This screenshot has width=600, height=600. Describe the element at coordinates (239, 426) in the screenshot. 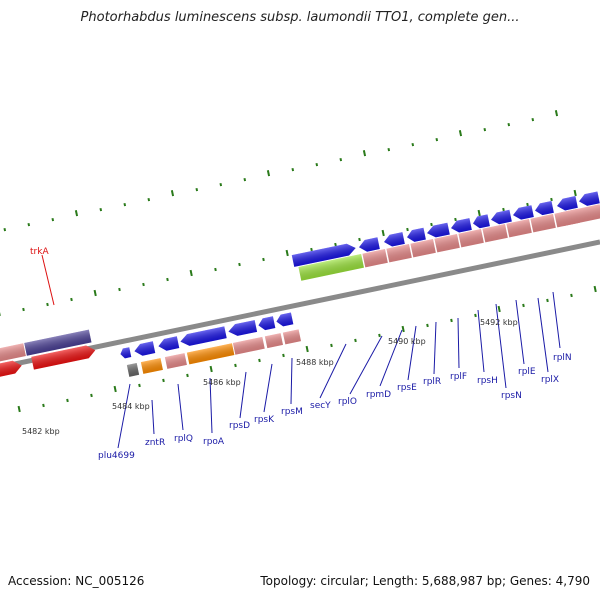

I see `gene-label-rpsD: rpsD` at that location.